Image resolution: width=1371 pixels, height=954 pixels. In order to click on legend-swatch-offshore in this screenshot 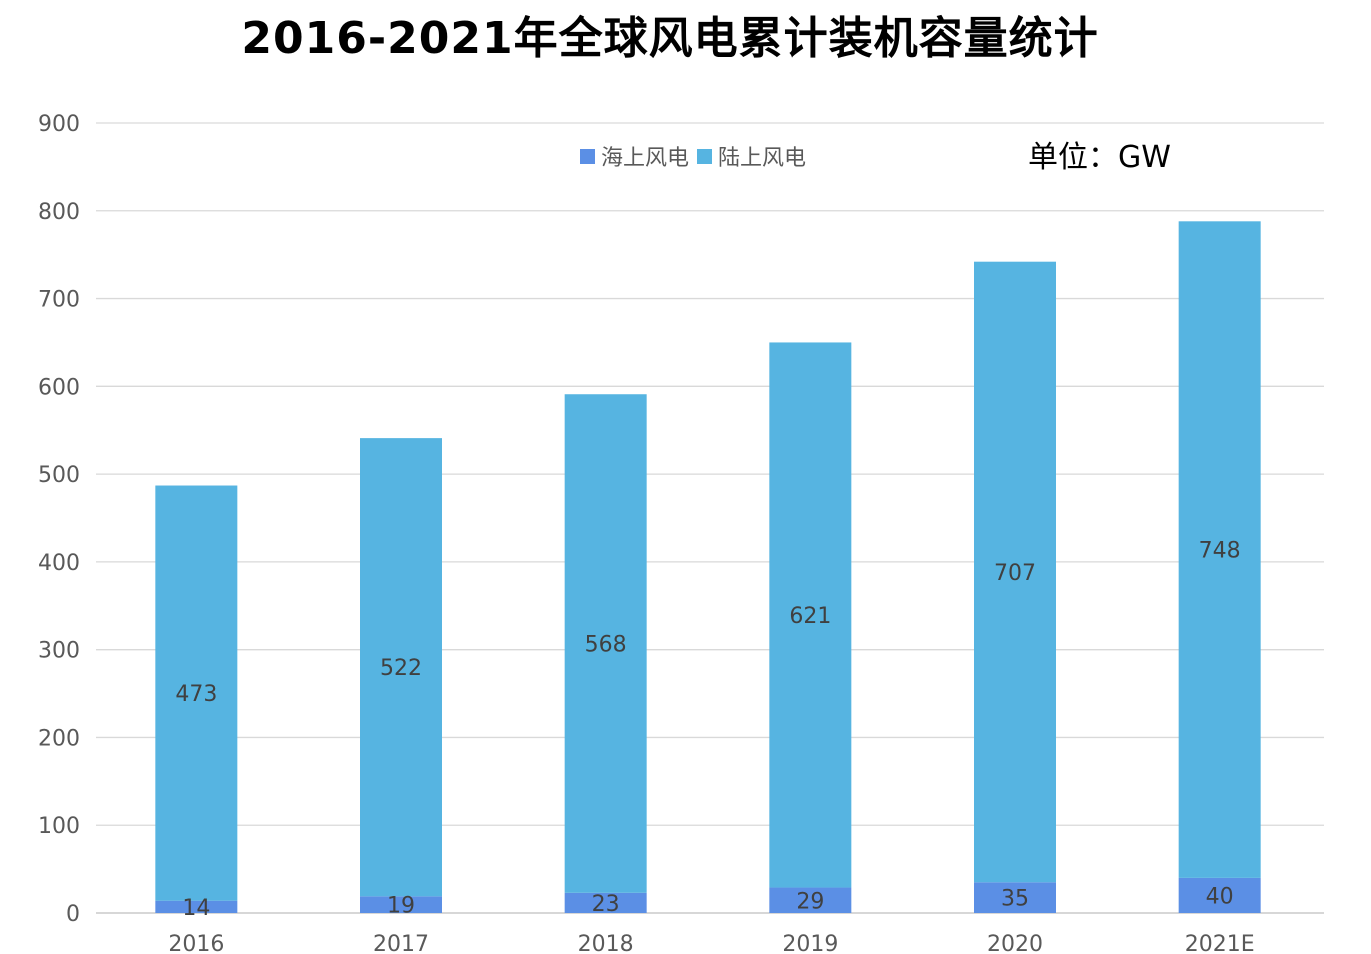, I will do `click(587, 156)`.